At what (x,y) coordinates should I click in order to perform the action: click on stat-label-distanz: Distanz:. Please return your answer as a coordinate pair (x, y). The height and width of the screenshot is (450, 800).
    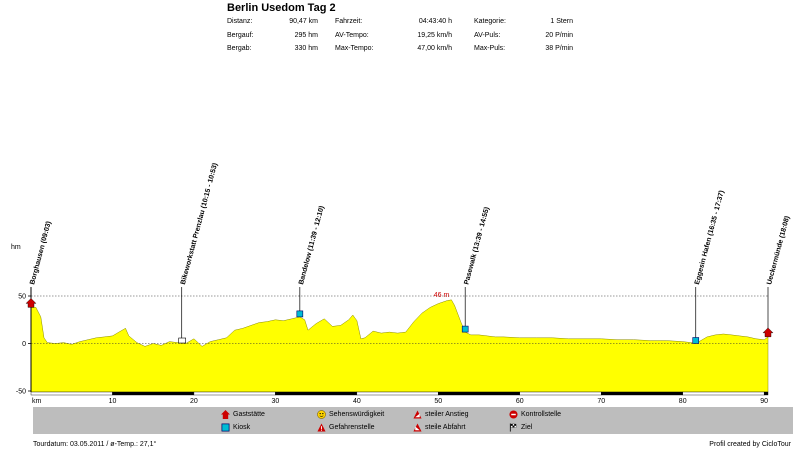
    Looking at the image, I should click on (240, 21).